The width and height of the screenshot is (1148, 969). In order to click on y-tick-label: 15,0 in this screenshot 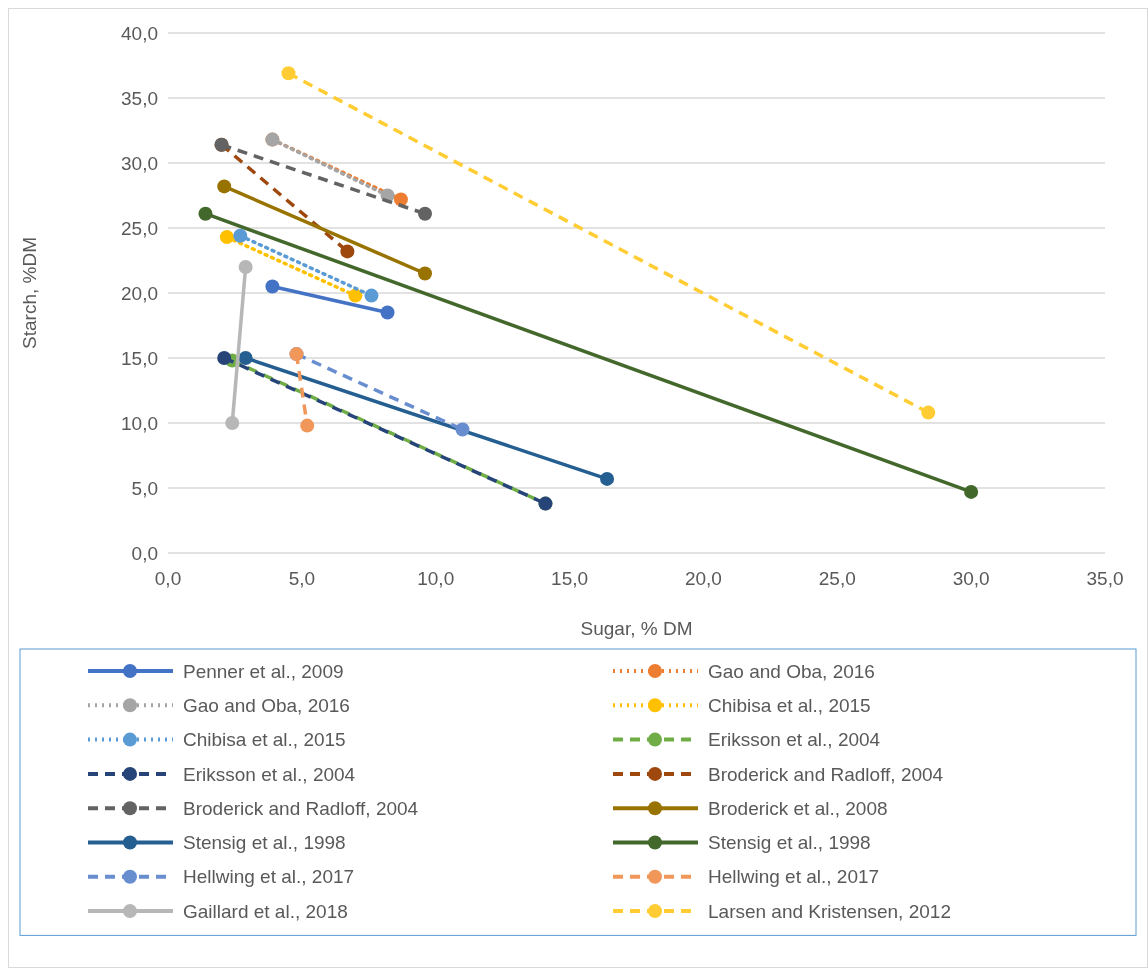, I will do `click(139, 358)`.